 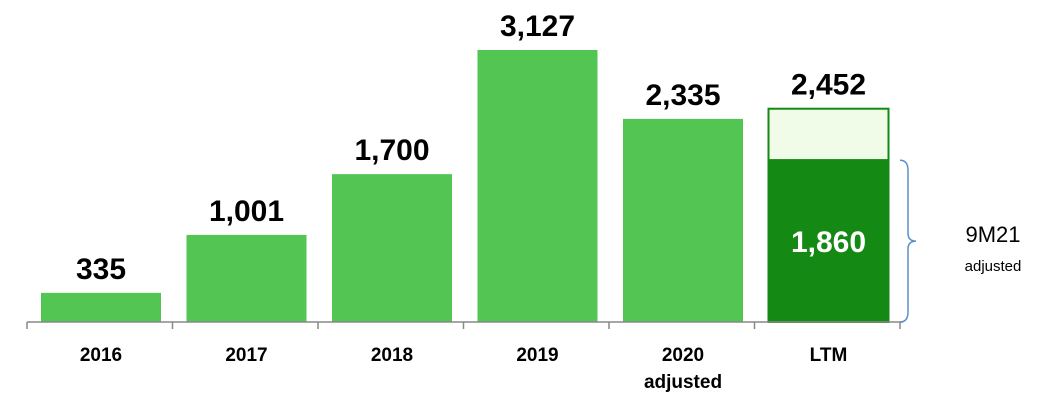 What do you see at coordinates (682, 95) in the screenshot?
I see `bar-value-label: 2,335` at bounding box center [682, 95].